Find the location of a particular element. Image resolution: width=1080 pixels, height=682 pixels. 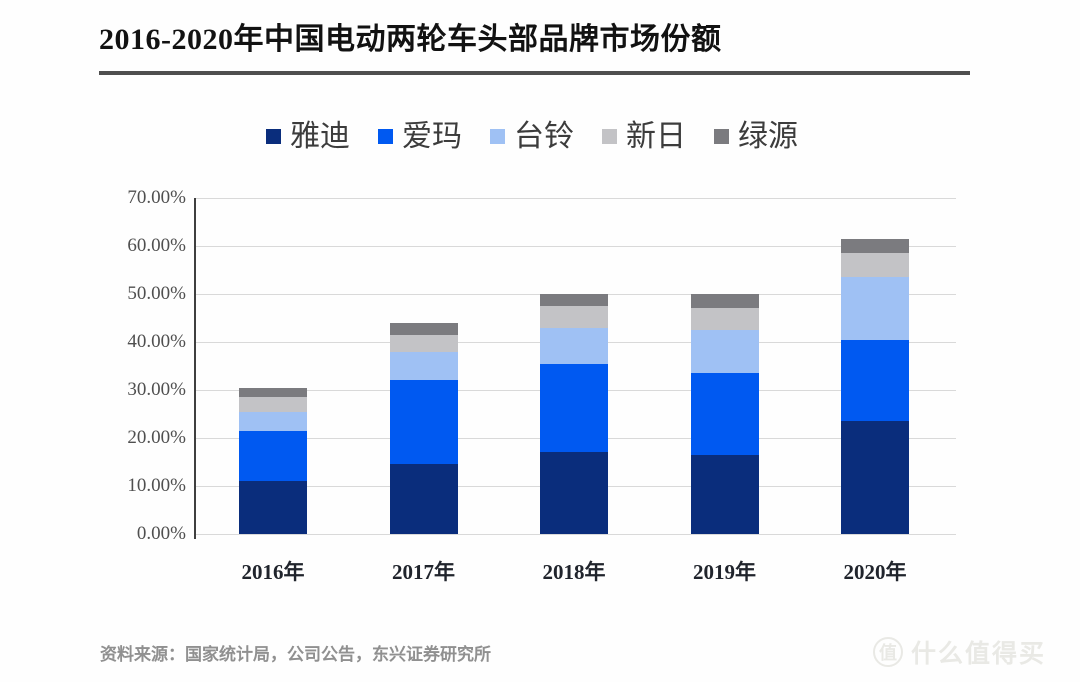

title-divider is located at coordinates (534, 73).